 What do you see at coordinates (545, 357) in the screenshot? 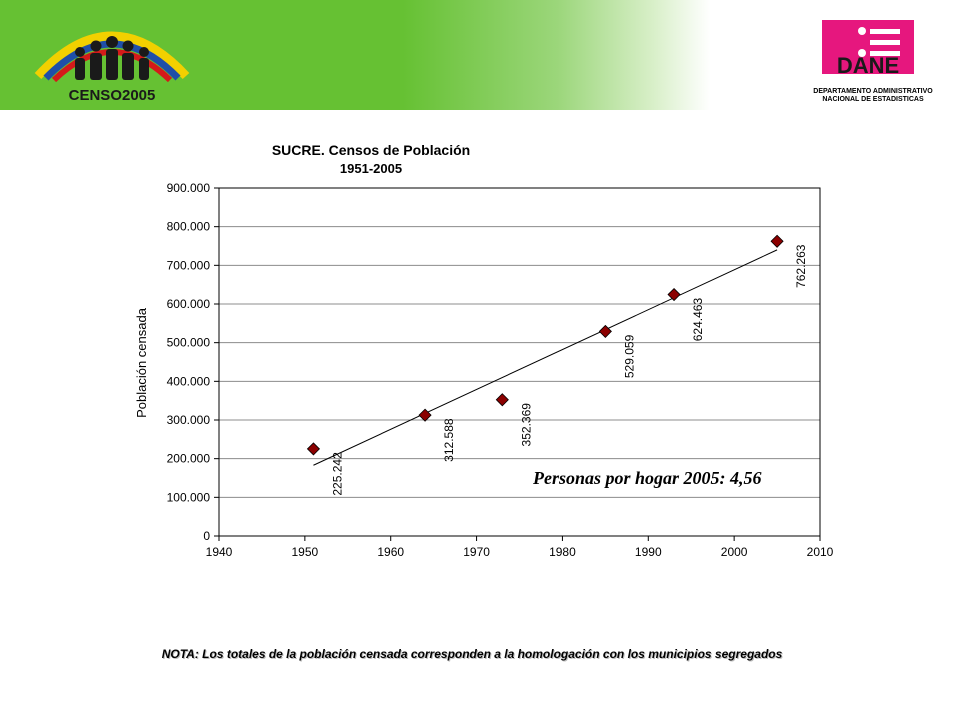
I see `trendline` at bounding box center [545, 357].